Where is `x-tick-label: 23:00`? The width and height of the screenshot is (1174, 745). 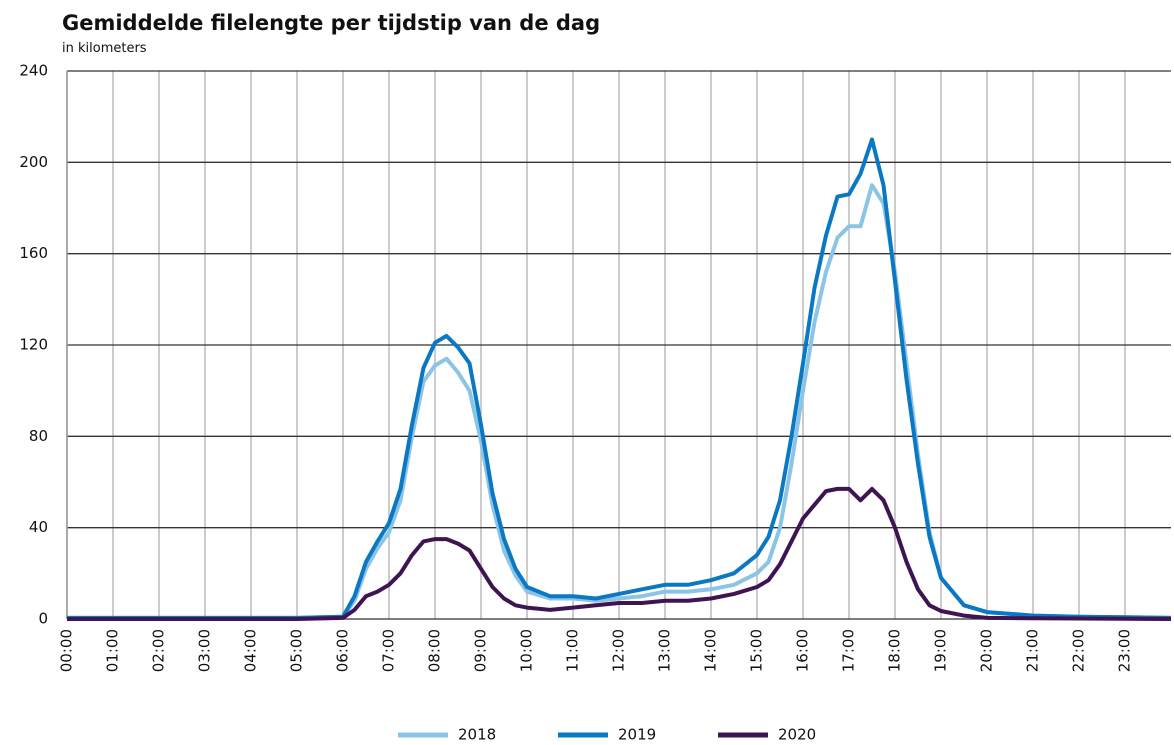 x-tick-label: 23:00 is located at coordinates (1125, 650).